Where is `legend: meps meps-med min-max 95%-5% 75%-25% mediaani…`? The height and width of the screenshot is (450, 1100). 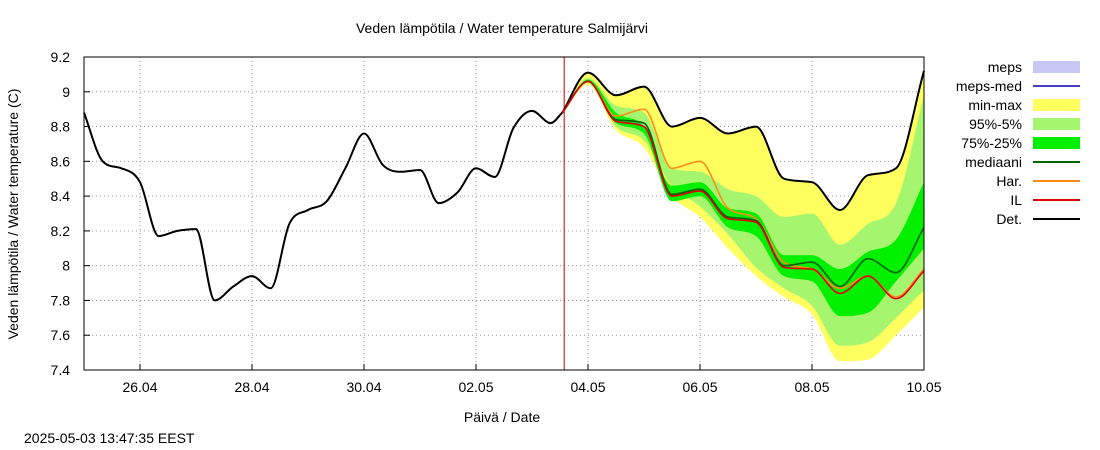
legend: meps meps-med min-max 95%-5% 75%-25% mediaani… is located at coordinates (1018, 143).